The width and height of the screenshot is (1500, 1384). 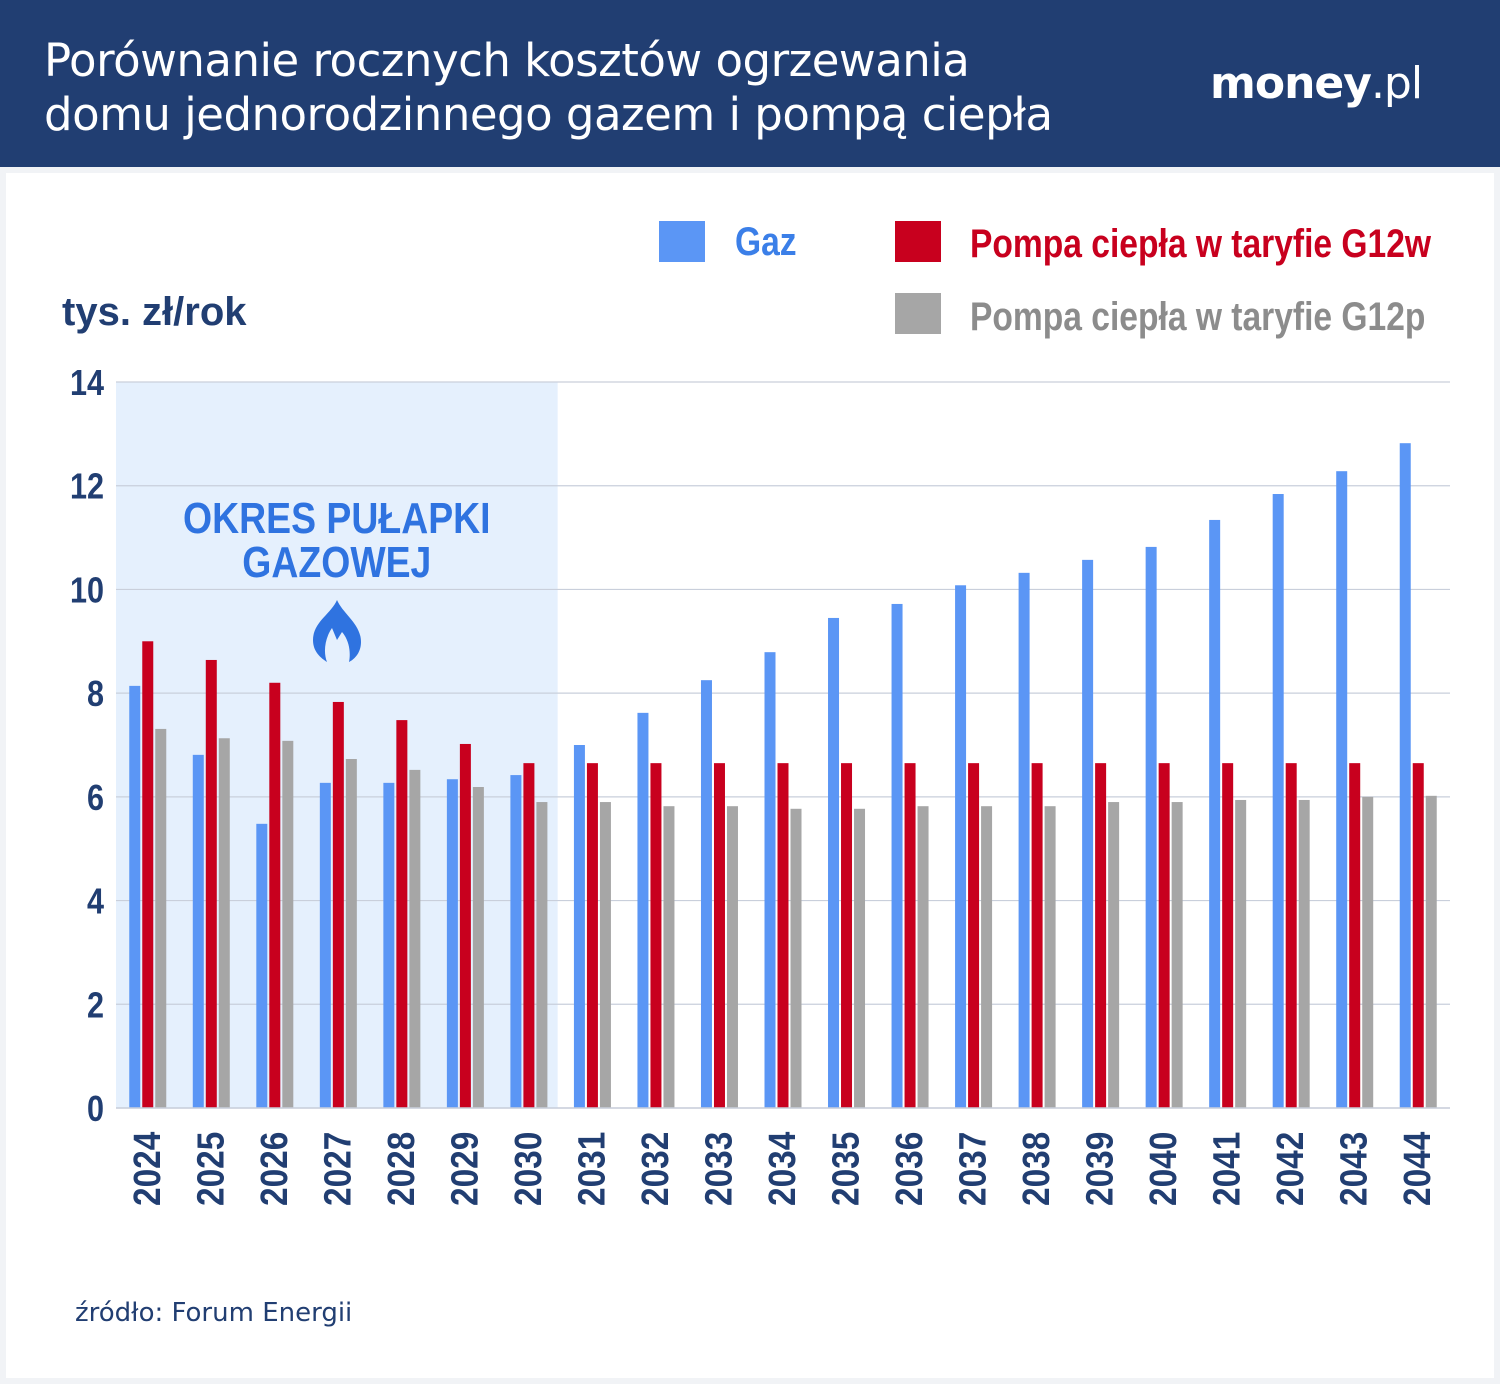 What do you see at coordinates (1405, 776) in the screenshot?
I see `bar-gaz-2044` at bounding box center [1405, 776].